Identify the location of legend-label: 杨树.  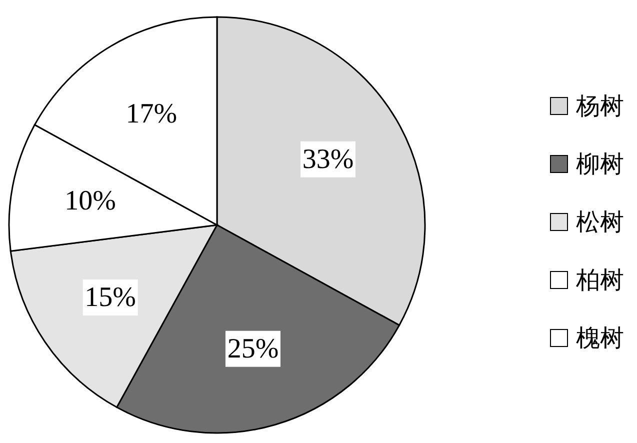
(600, 106).